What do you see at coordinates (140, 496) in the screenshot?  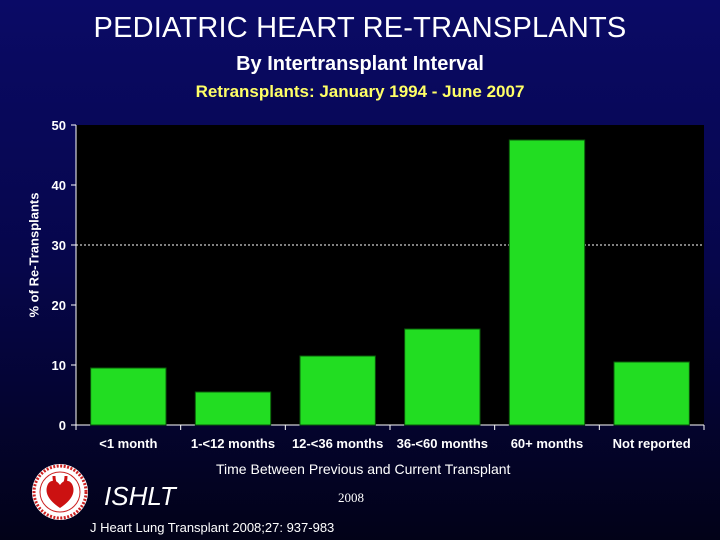 I see `organization-name: ISHLT` at bounding box center [140, 496].